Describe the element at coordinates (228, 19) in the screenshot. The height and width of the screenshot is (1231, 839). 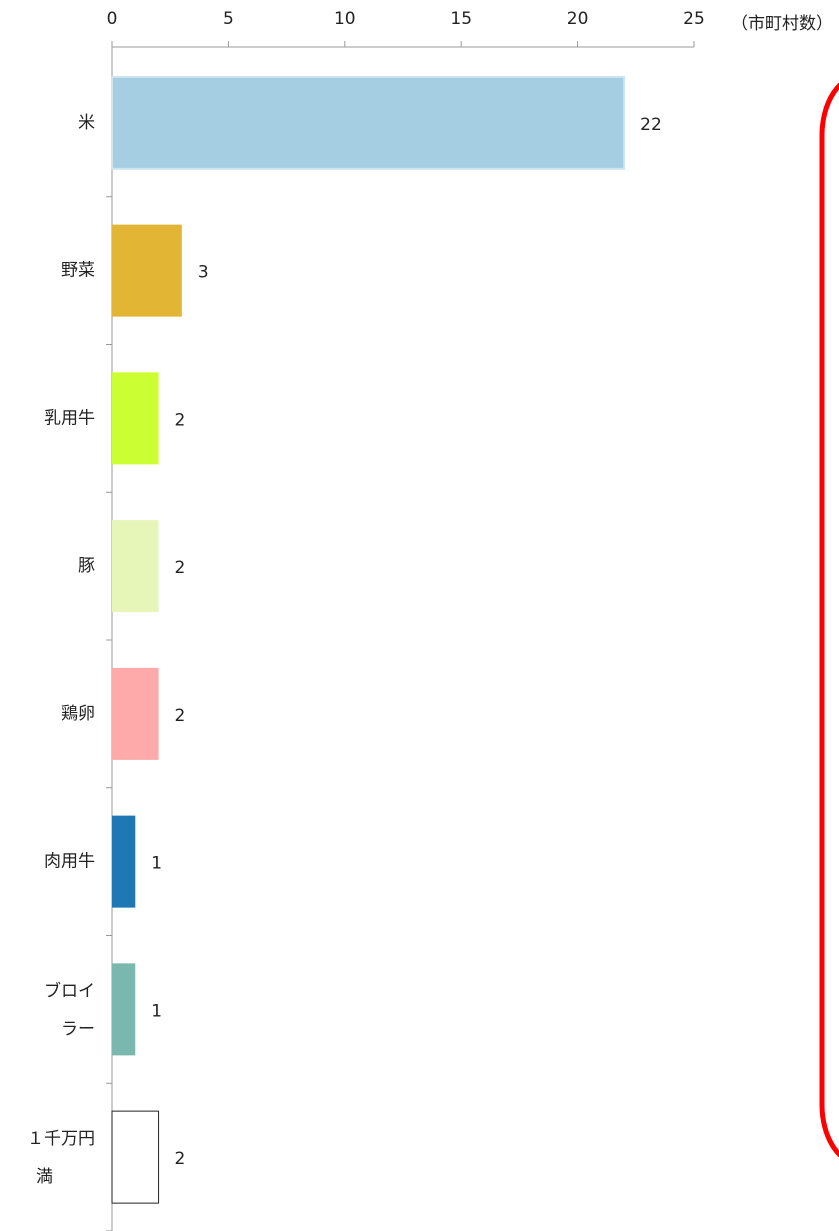
I see `x-tick-label: 5` at that location.